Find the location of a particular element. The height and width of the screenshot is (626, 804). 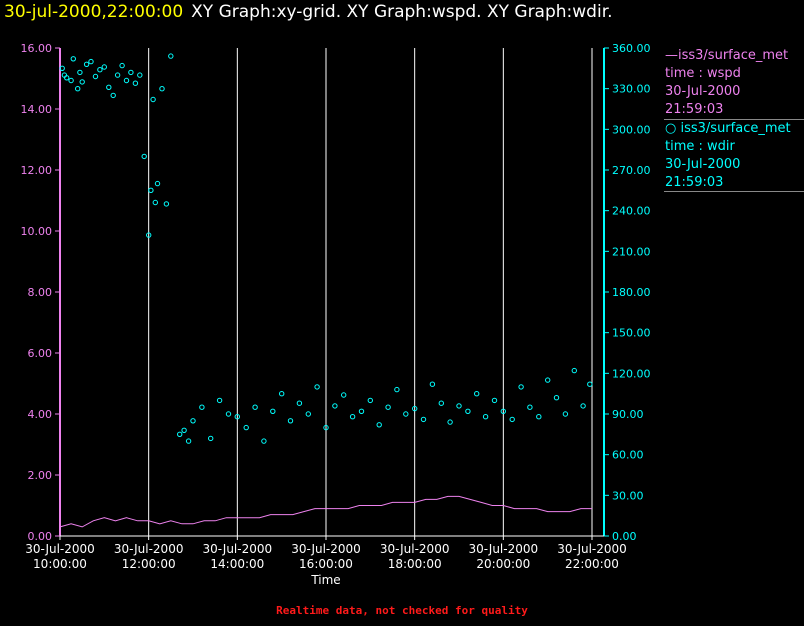

y-left-tick-label: 4.00 is located at coordinates (40, 414).